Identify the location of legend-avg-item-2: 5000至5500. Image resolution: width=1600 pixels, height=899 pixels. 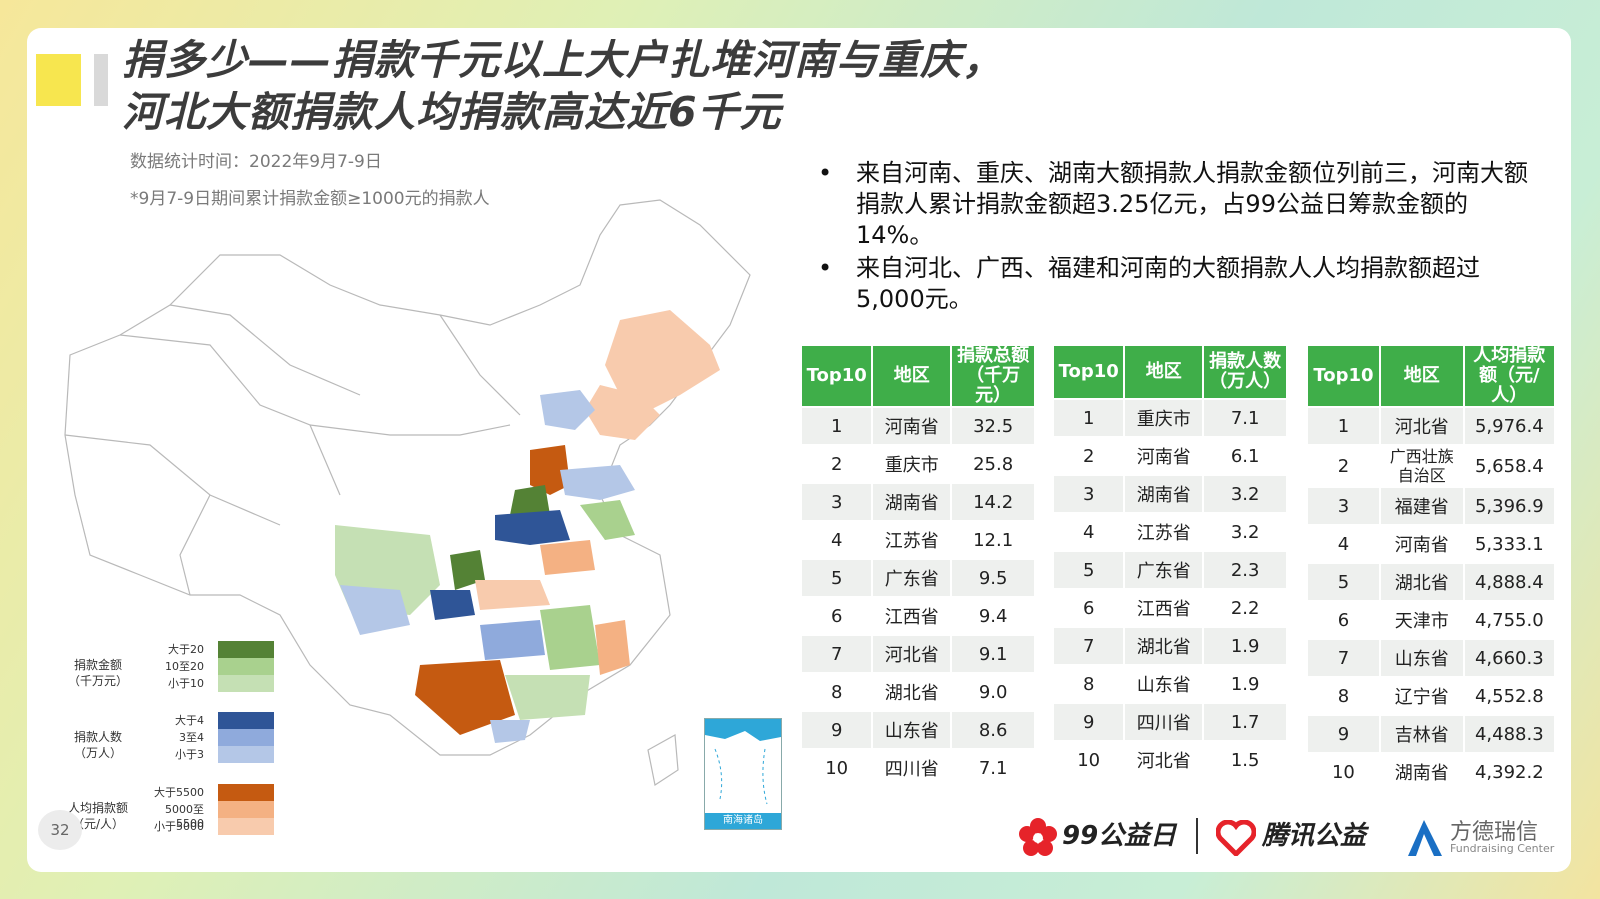
(184, 816).